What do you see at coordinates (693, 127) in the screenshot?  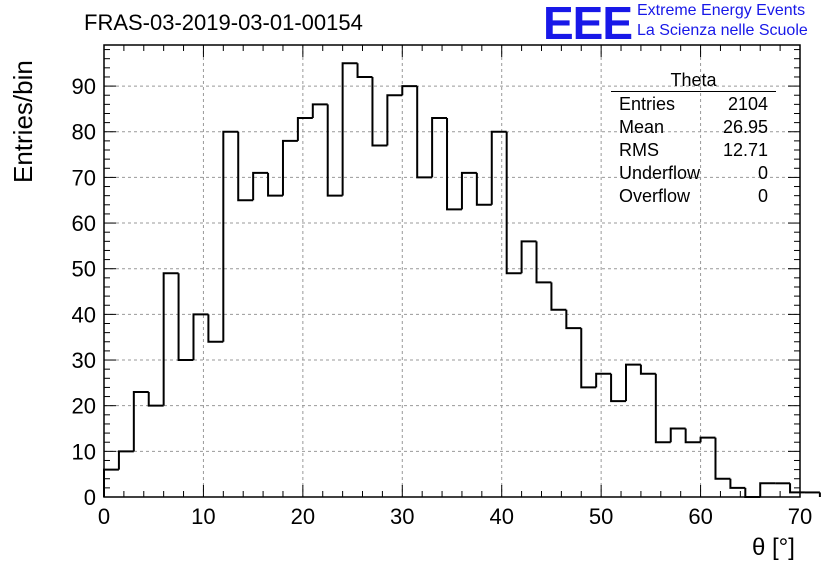 I see `stat-row-mean: Mean 26.95` at bounding box center [693, 127].